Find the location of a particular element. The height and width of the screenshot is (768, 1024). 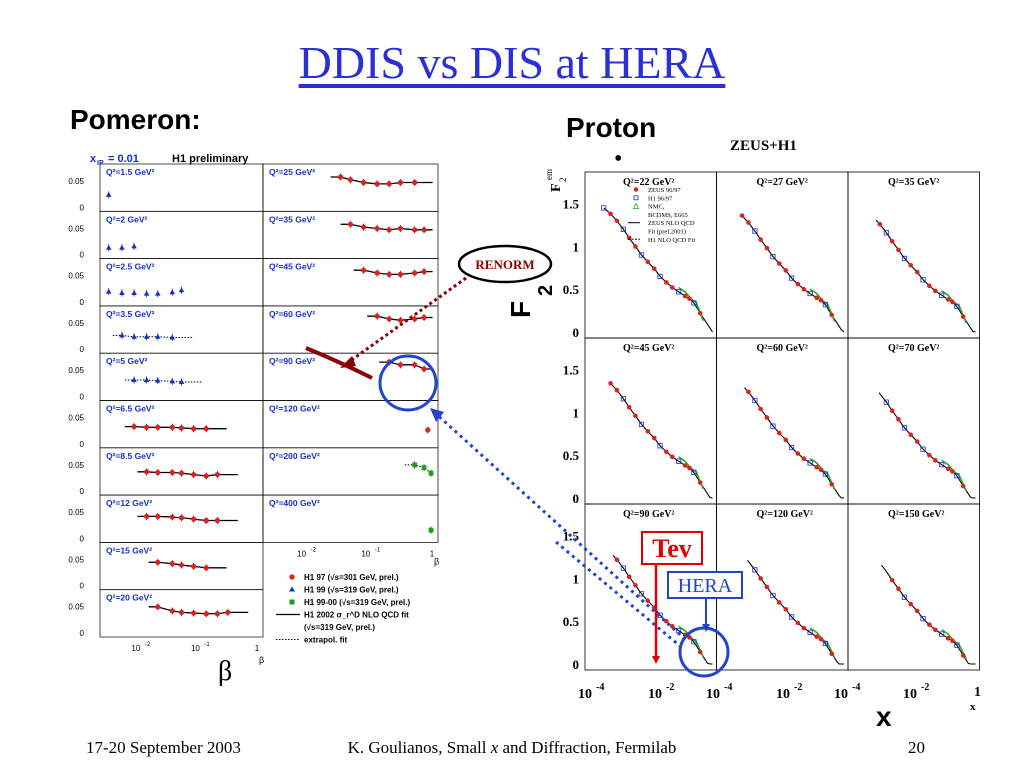

legend-marker-zeus is located at coordinates (636, 189).